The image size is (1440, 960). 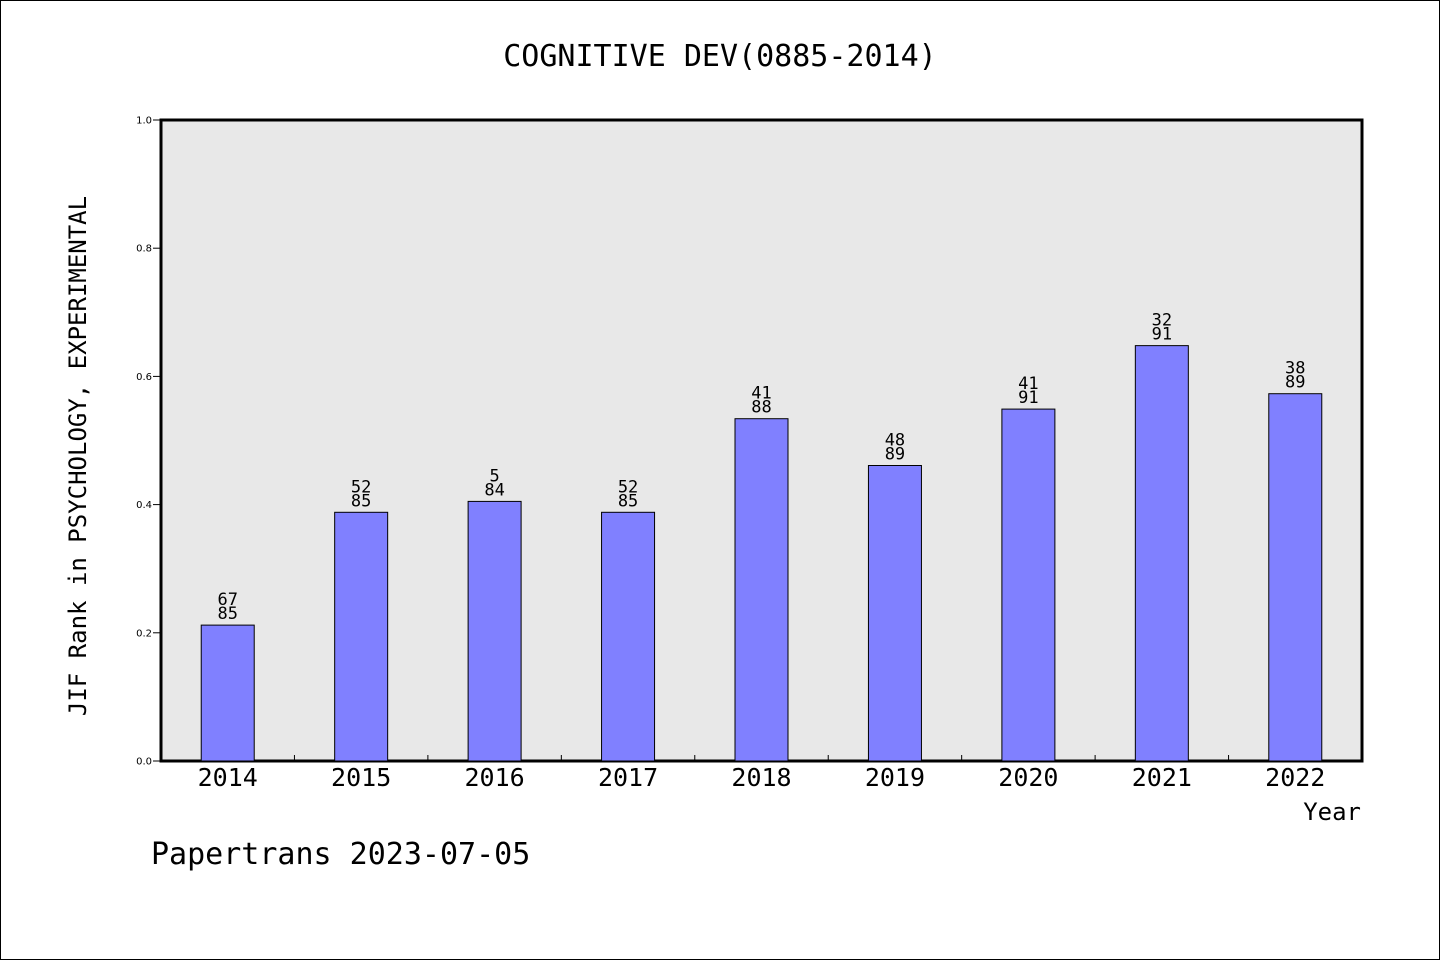 What do you see at coordinates (895, 440) in the screenshot?
I see `bar-rank-label: 48` at bounding box center [895, 440].